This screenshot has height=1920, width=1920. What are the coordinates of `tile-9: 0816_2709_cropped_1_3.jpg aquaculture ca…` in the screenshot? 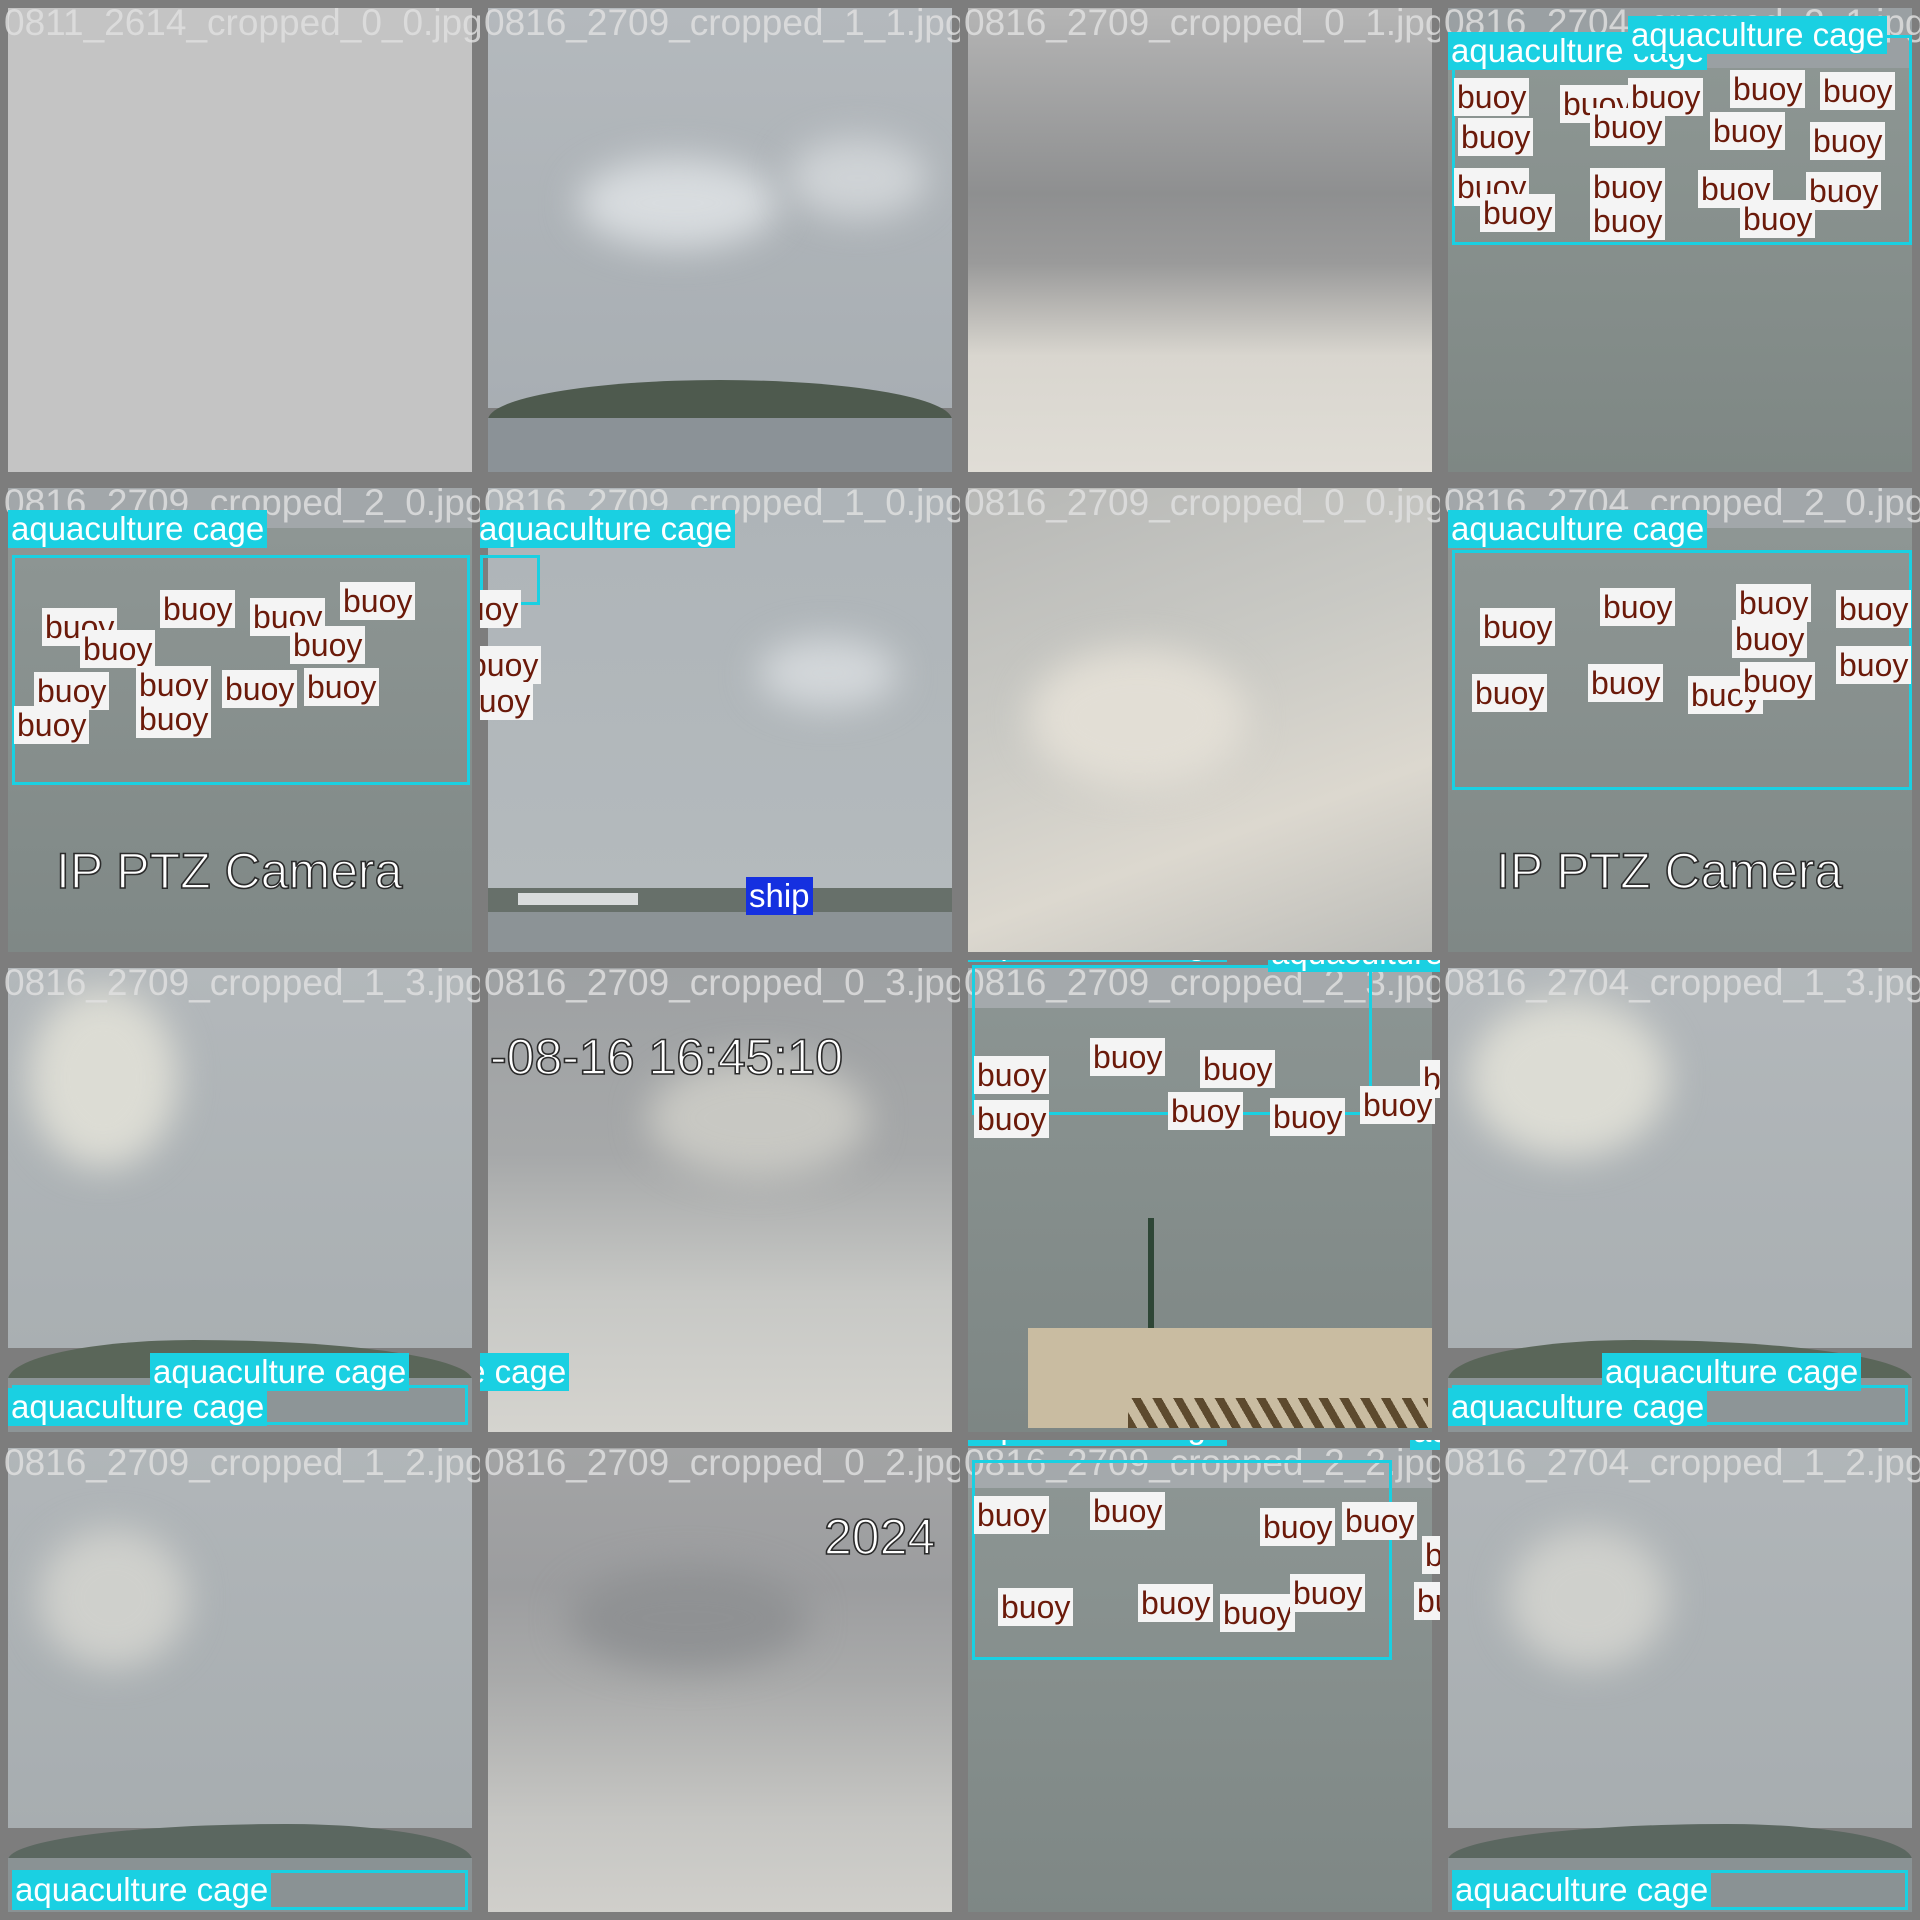 It's located at (240, 1200).